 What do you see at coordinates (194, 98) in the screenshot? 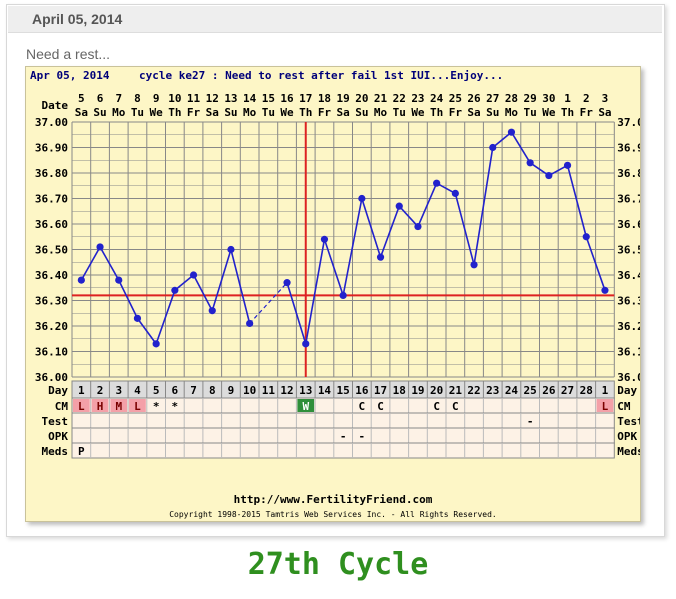
I see `date-label: 11` at bounding box center [194, 98].